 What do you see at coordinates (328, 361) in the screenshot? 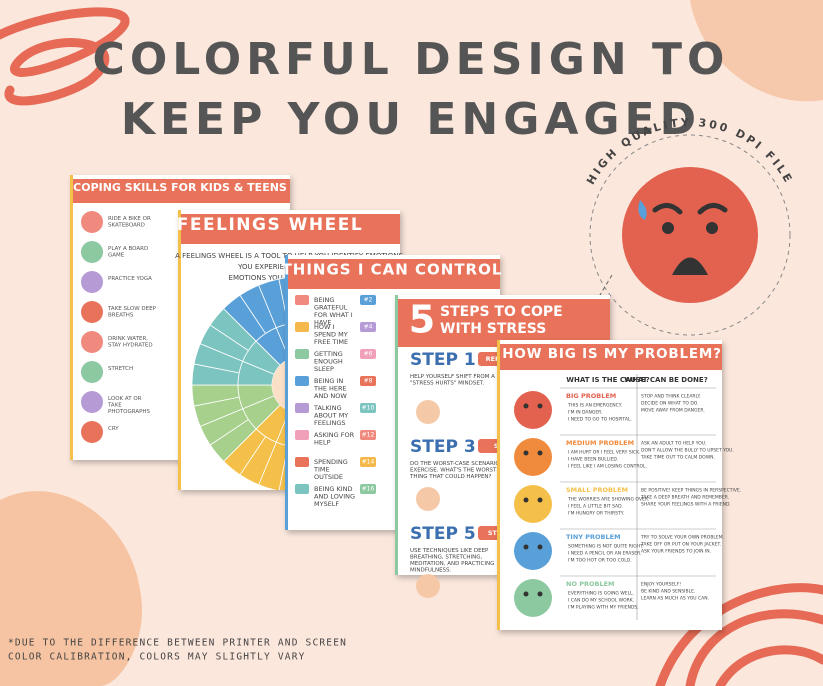
I see `control-item: GETTING ENOUGH SLEEP` at bounding box center [328, 361].